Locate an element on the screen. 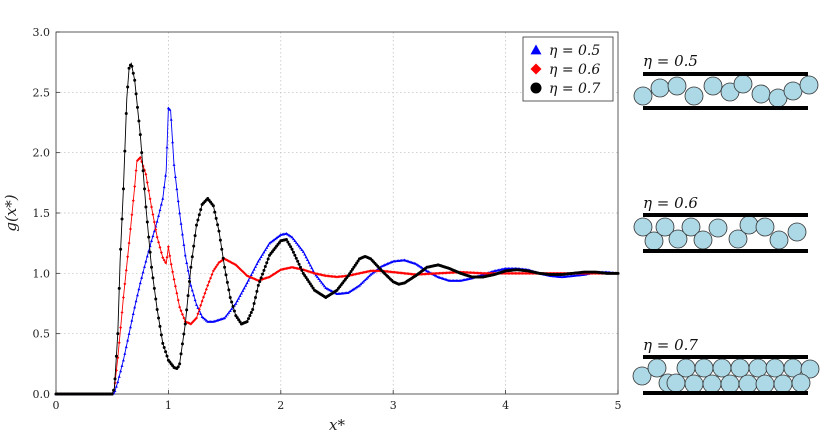  legend-label: η = 0.6 is located at coordinates (574, 70).